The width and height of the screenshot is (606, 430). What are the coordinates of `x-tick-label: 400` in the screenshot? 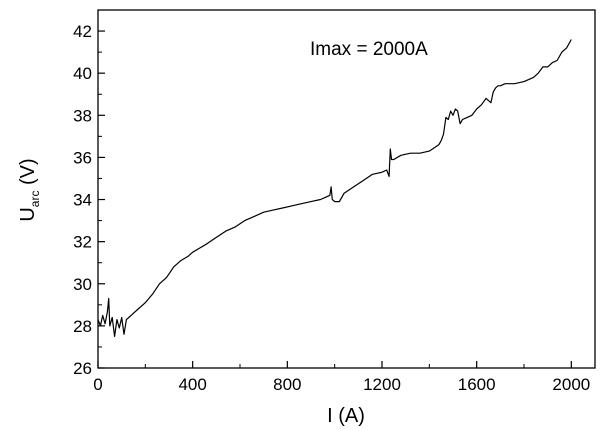 It's located at (192, 384).